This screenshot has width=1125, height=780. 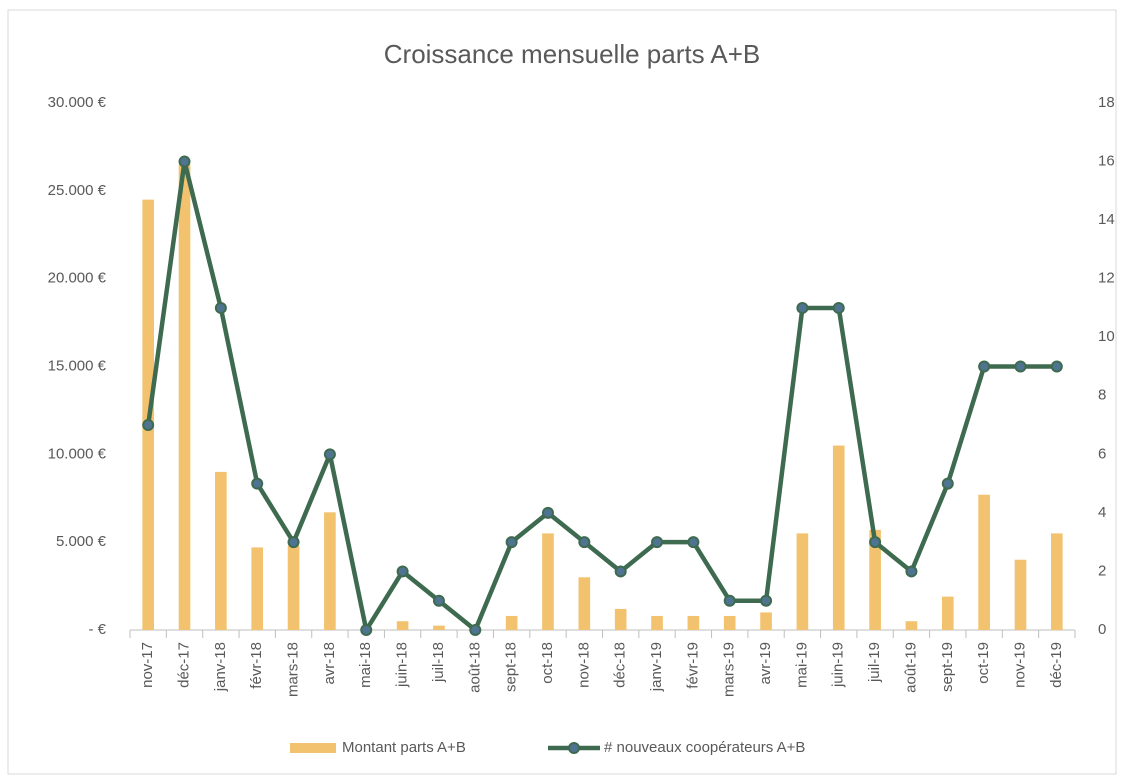 What do you see at coordinates (1106, 102) in the screenshot?
I see `y2-tick-label: 18` at bounding box center [1106, 102].